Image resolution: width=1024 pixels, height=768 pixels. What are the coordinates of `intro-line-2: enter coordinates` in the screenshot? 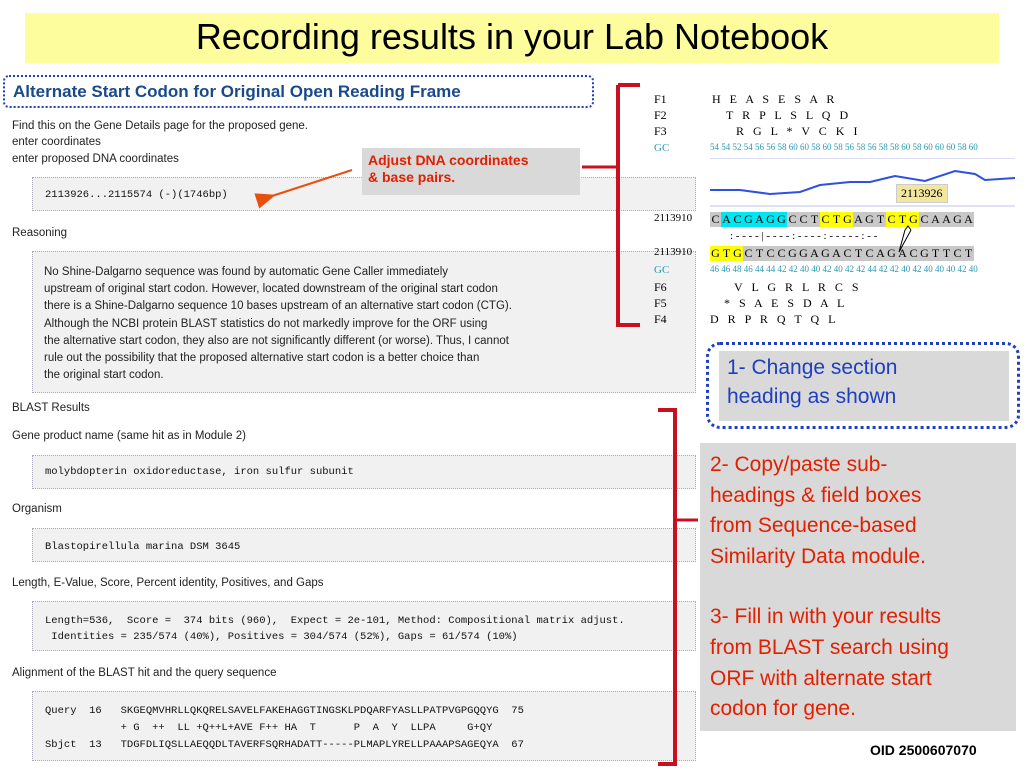 It's located at (56, 142).